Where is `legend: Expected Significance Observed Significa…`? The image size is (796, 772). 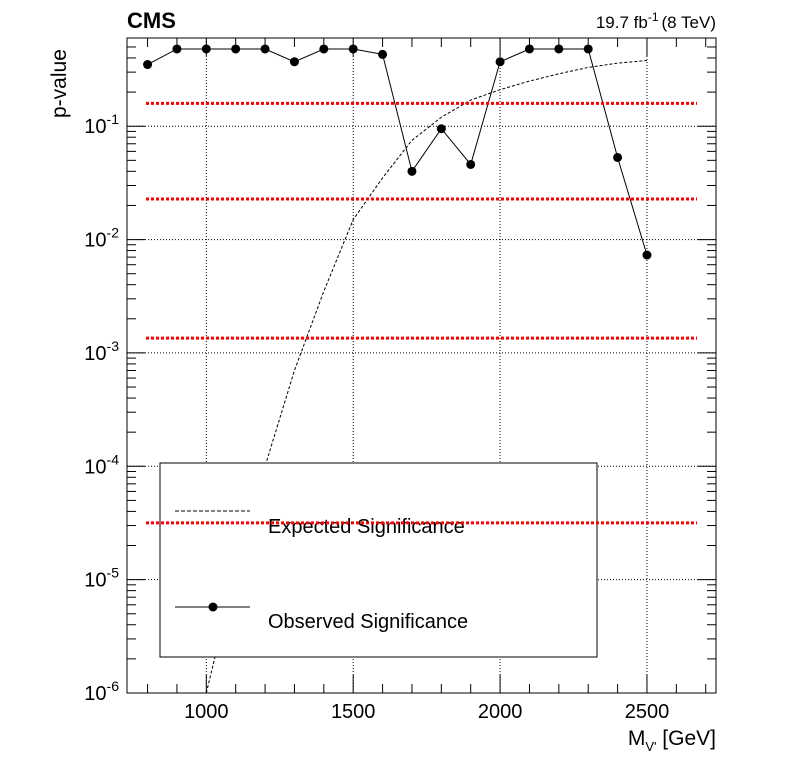 legend: Expected Significance Observed Significa… is located at coordinates (378, 560).